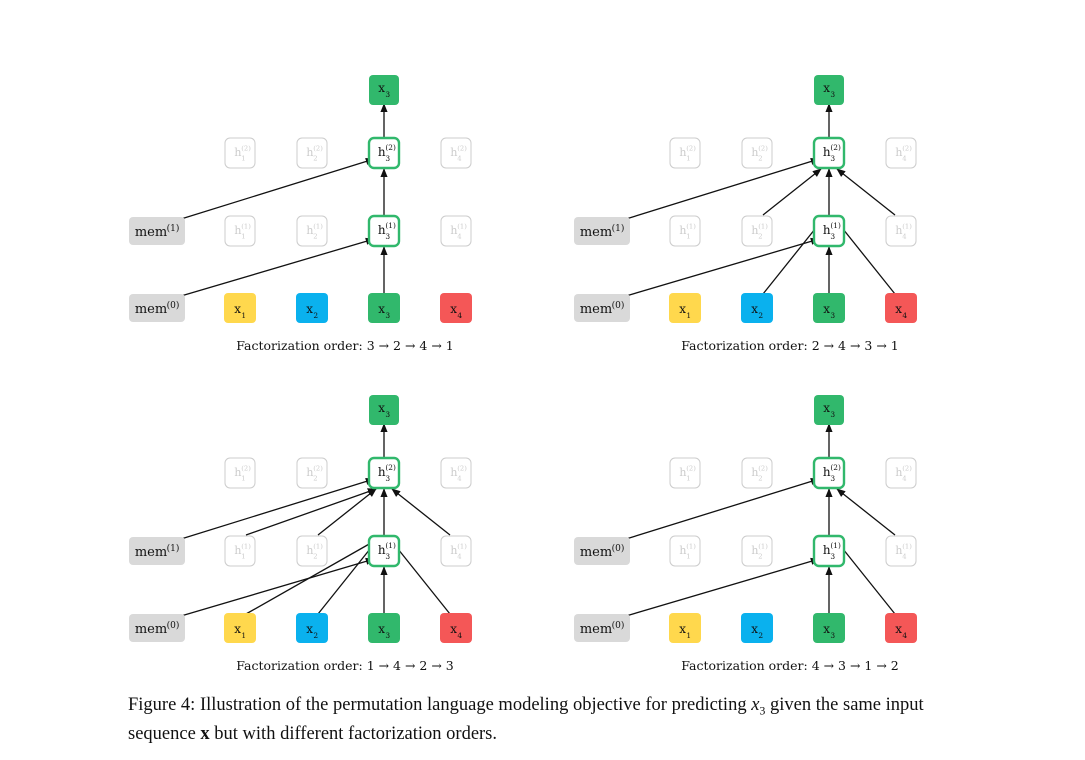  What do you see at coordinates (618, 625) in the screenshot?
I see `panel-4-mem-bottom-sup: (0)` at bounding box center [618, 625].